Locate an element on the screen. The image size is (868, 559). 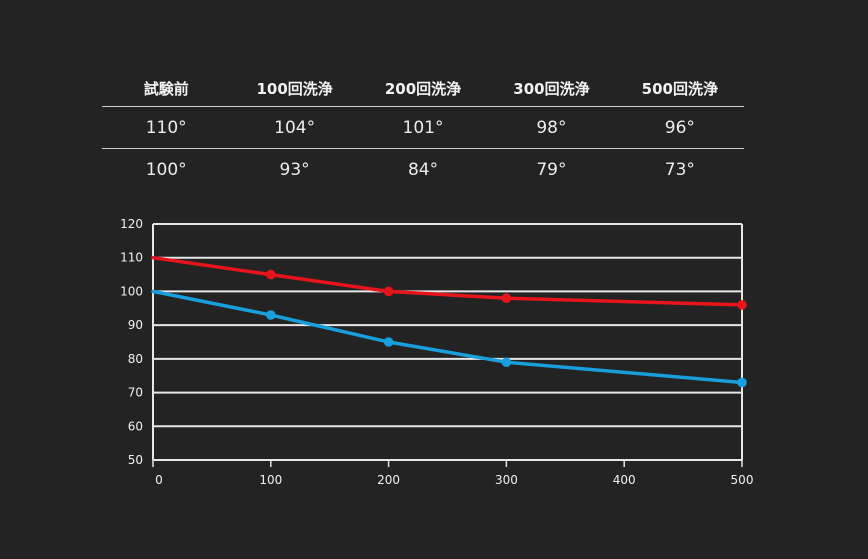
table-header-row: 試験前 100回洗浄 200回洗浄 300回洗浄 500回洗浄 is located at coordinates (423, 88).